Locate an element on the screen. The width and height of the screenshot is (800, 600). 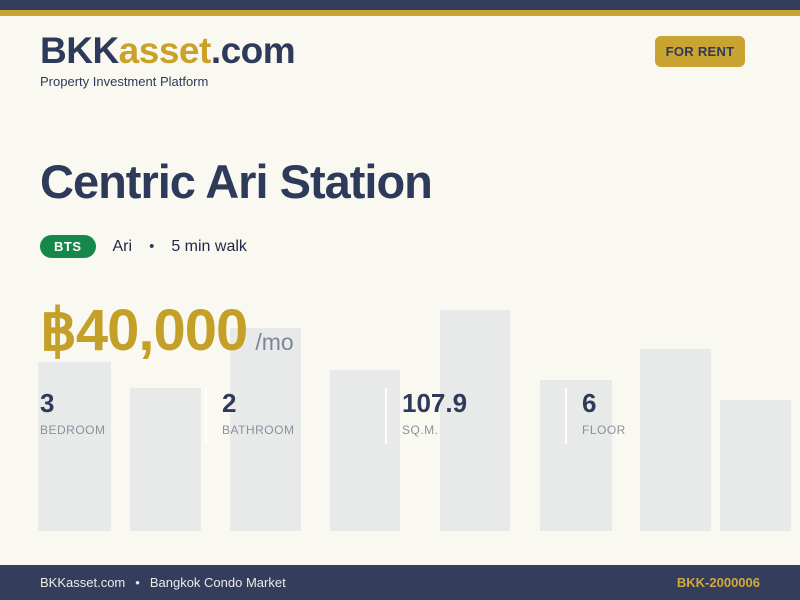
station-name: Ari is located at coordinates (122, 246).